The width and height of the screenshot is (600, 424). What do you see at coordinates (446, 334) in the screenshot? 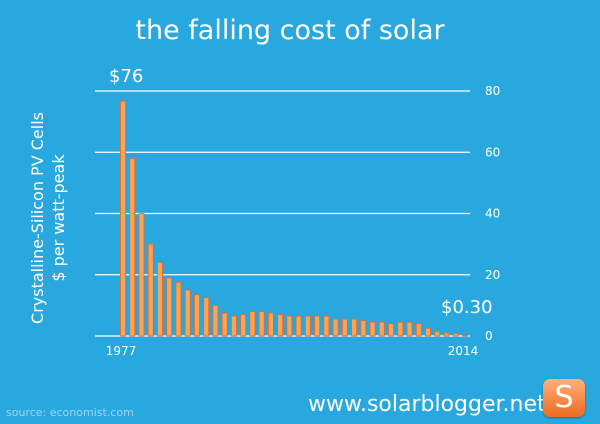
I see `bar-2012` at bounding box center [446, 334].